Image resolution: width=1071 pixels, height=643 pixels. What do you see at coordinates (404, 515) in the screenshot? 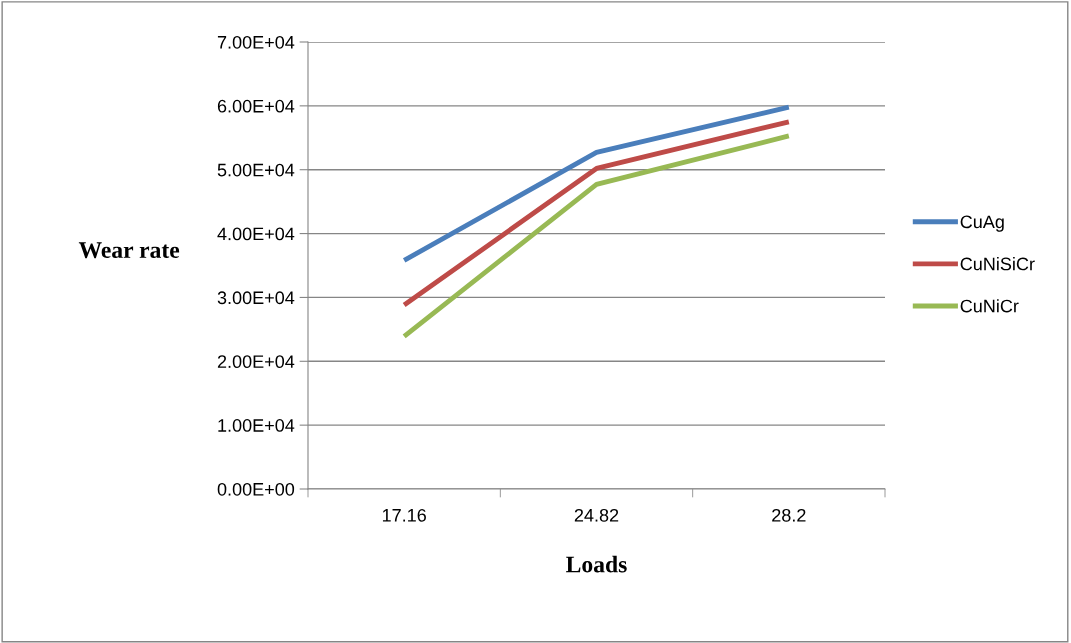
I see `x-tick-label: 17.16` at bounding box center [404, 515].